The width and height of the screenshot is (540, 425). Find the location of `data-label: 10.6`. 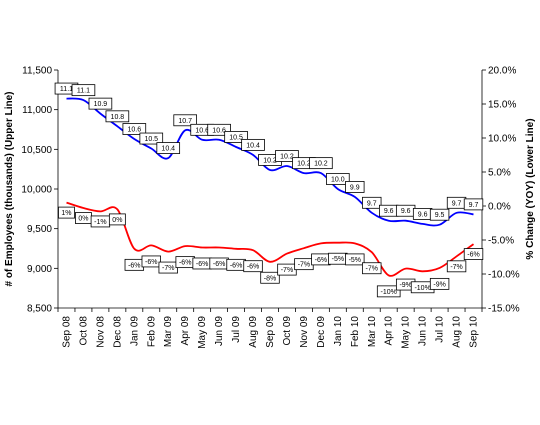

data-label: 10.6 is located at coordinates (134, 129).